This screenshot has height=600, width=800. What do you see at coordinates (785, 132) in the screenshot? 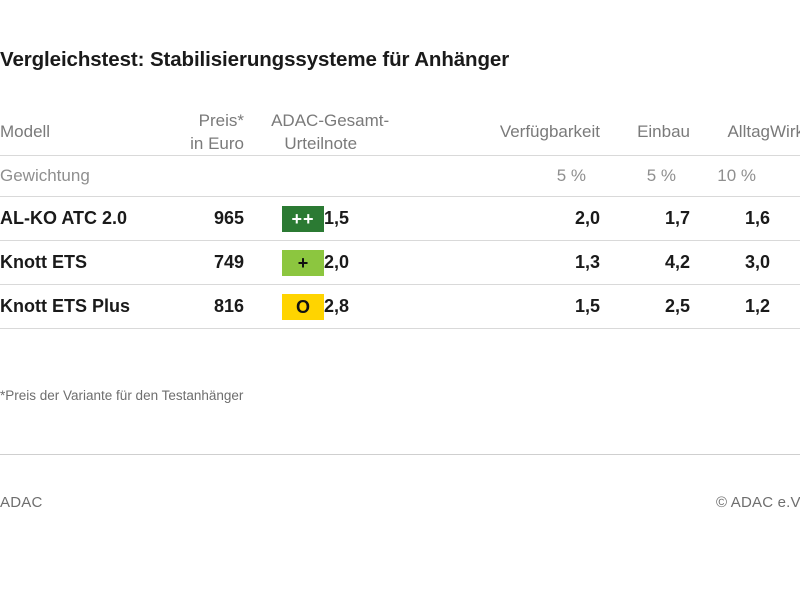
I see `column-header-effectiveness: Wirksamkeit` at bounding box center [785, 132].